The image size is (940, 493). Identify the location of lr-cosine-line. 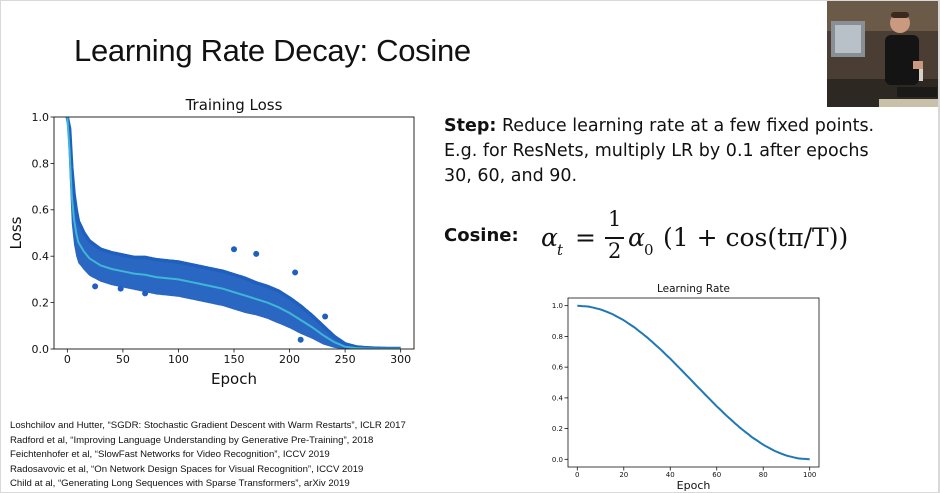
(693, 382).